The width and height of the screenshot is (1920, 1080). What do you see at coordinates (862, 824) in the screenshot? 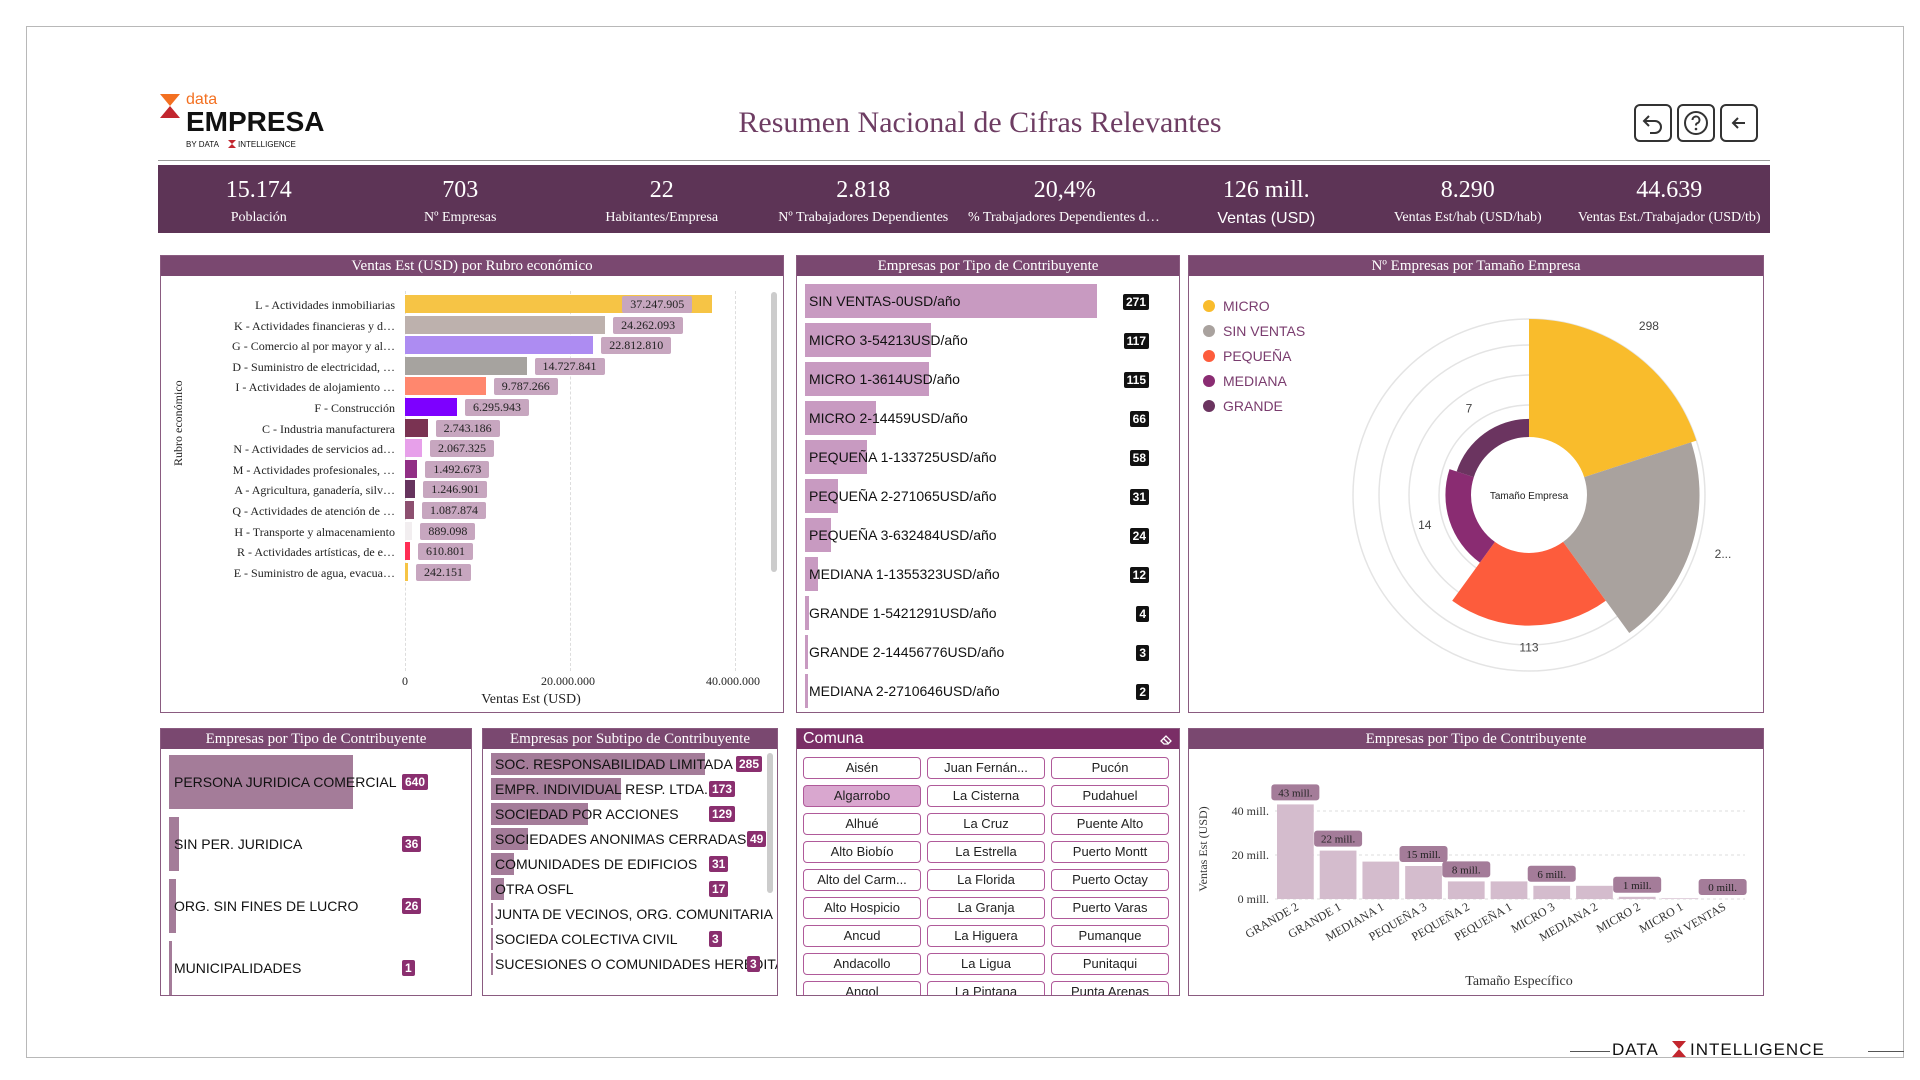
I see `comuna-option: Alhué` at bounding box center [862, 824].